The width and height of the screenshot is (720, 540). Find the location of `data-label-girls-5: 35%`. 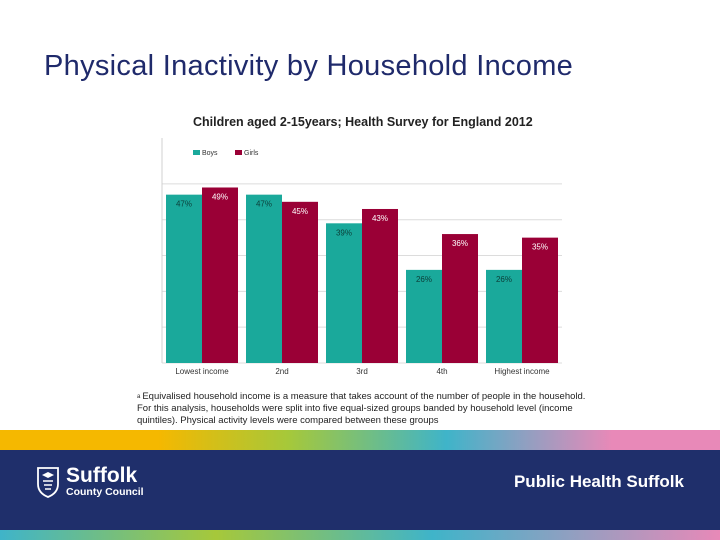

data-label-girls-5: 35% is located at coordinates (540, 247).